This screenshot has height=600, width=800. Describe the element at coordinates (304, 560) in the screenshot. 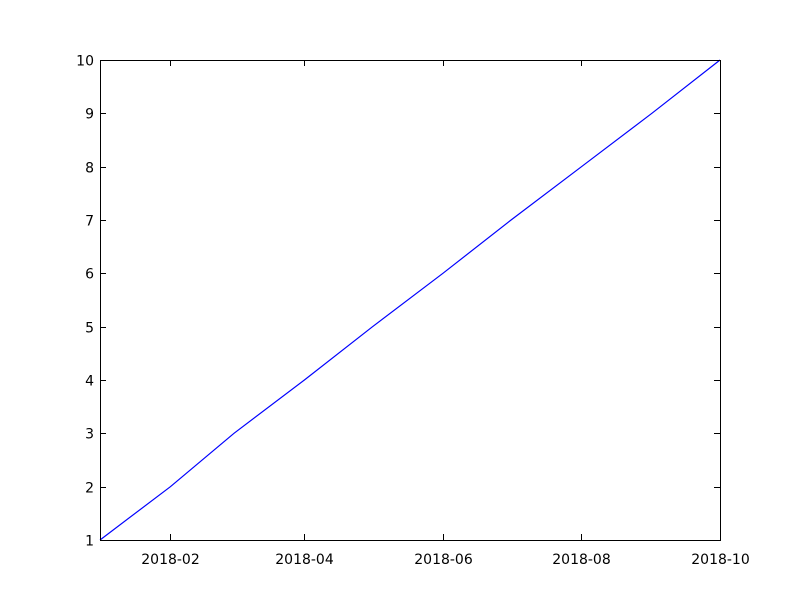

I see `x-tick-label: 2018-04` at that location.